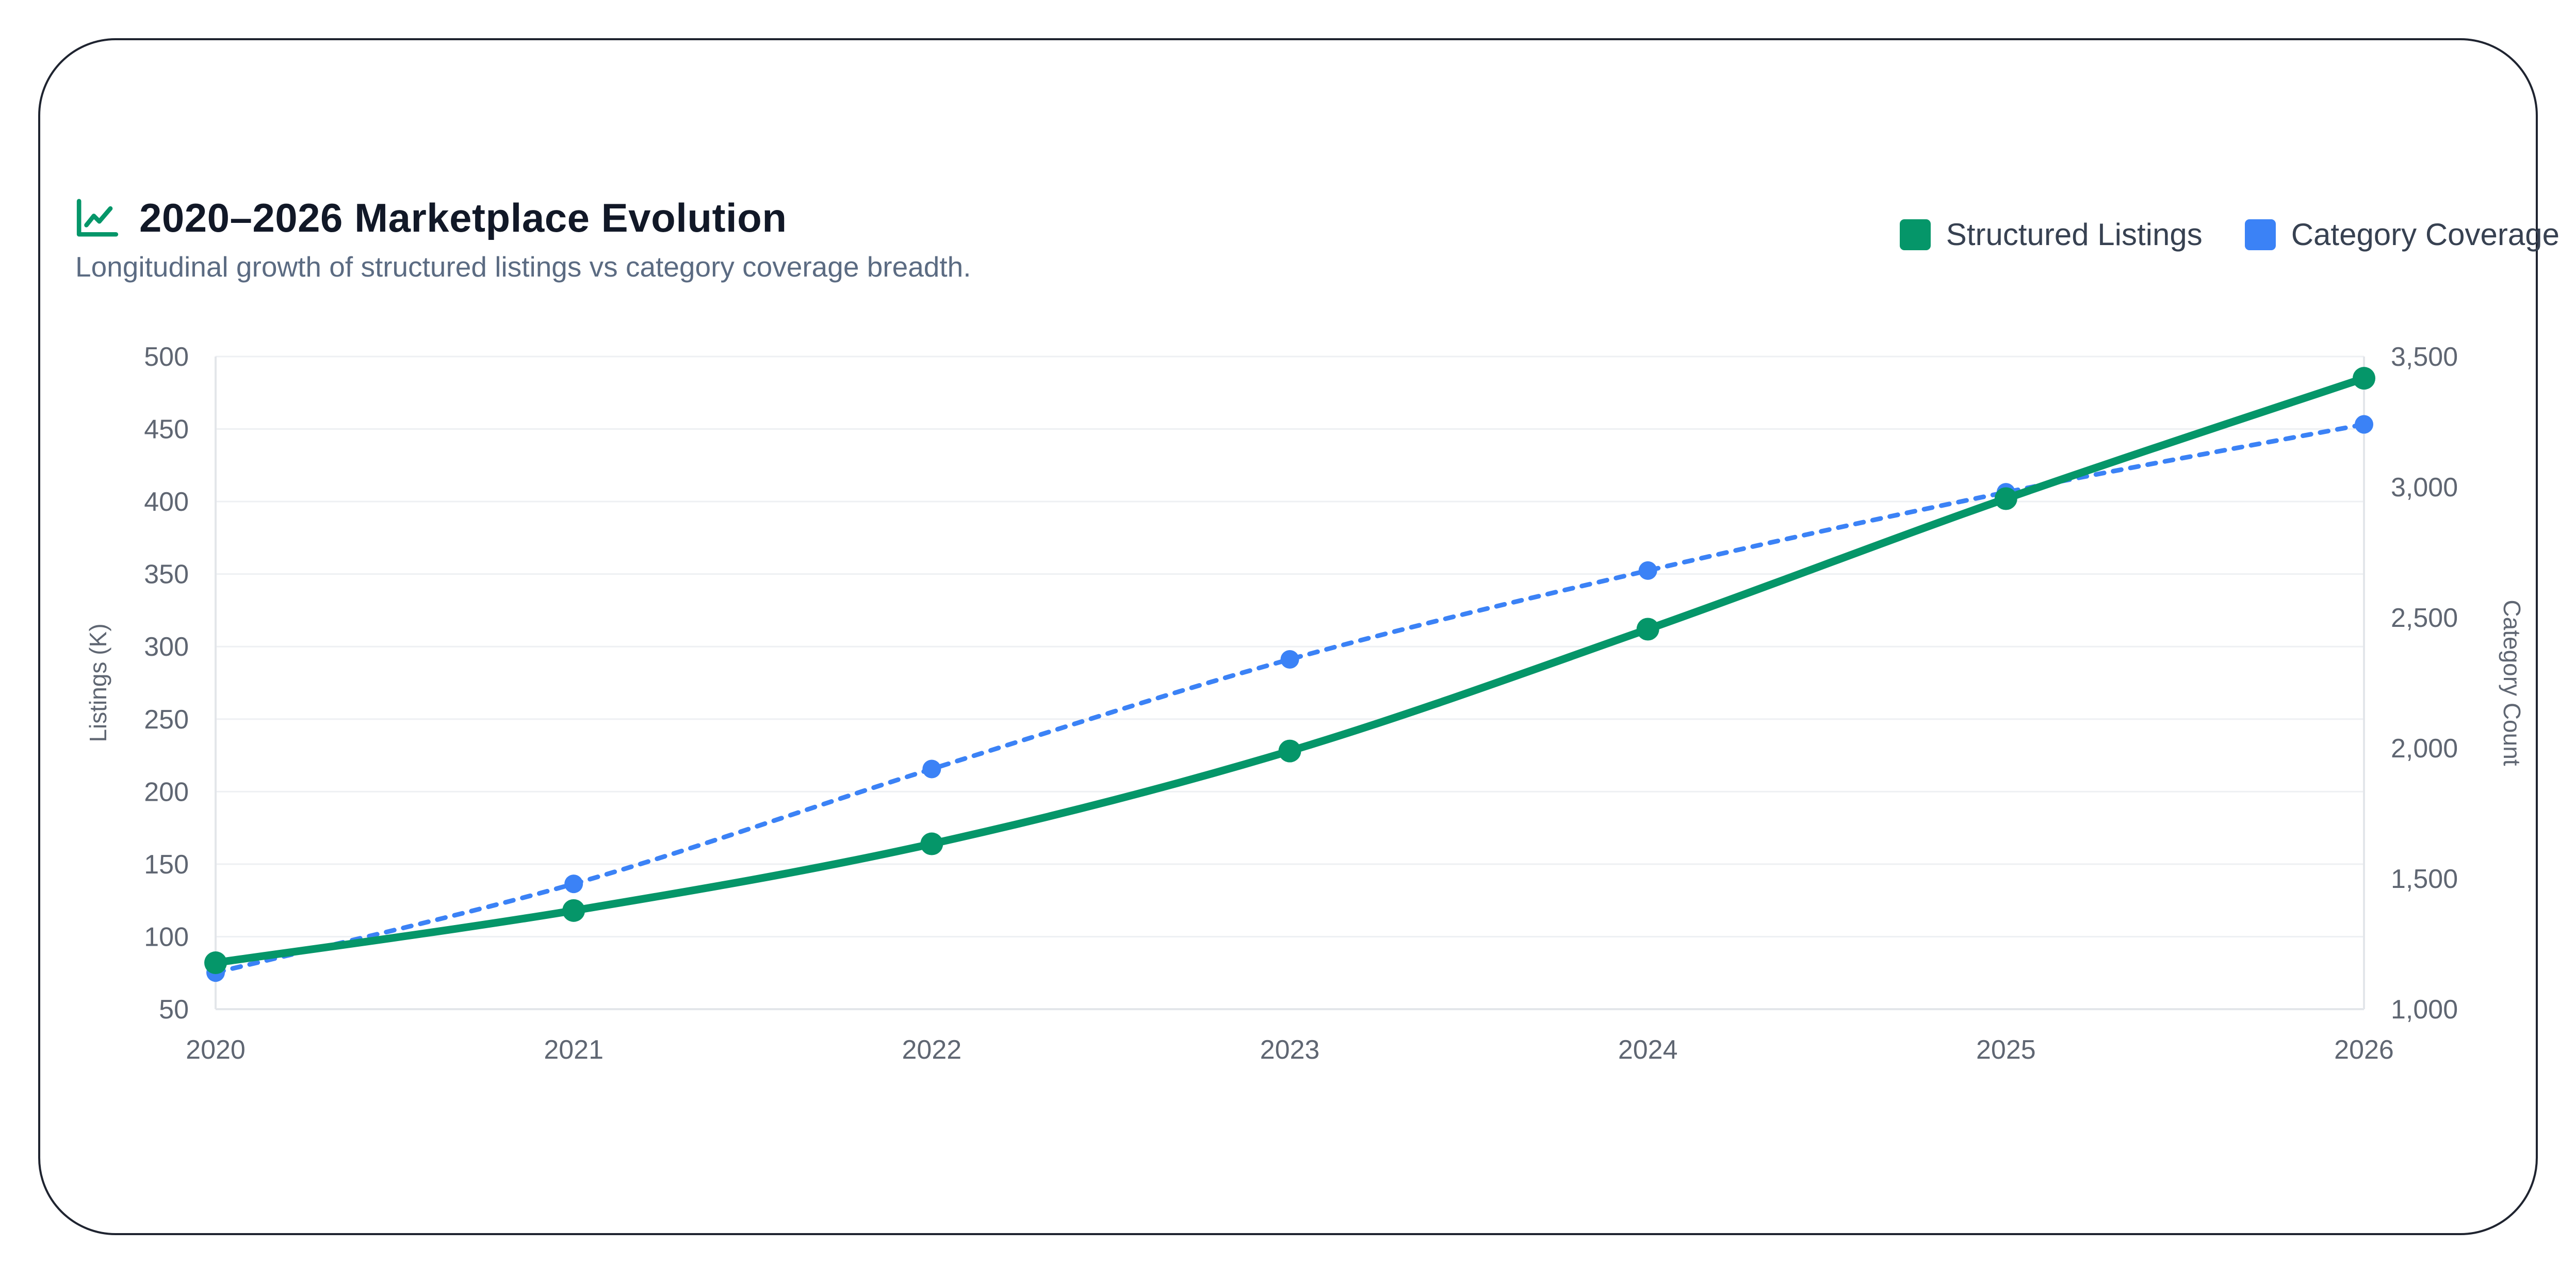  What do you see at coordinates (166, 720) in the screenshot?
I see `y-left-tick-label: 250` at bounding box center [166, 720].